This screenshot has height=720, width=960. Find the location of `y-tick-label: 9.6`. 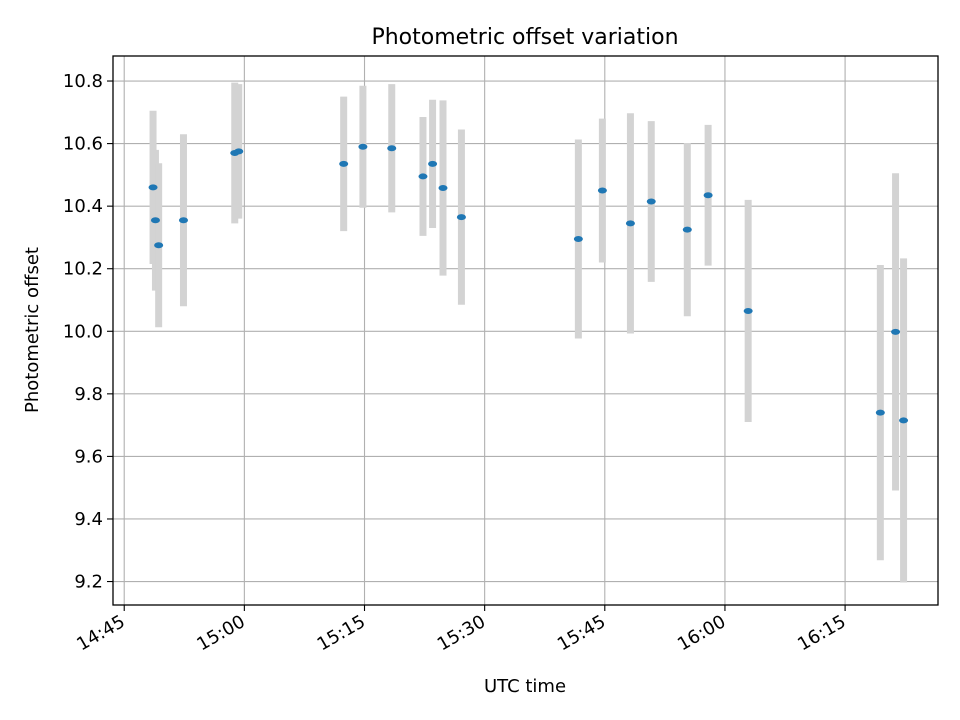

y-tick-label: 9.6 is located at coordinates (88, 456).